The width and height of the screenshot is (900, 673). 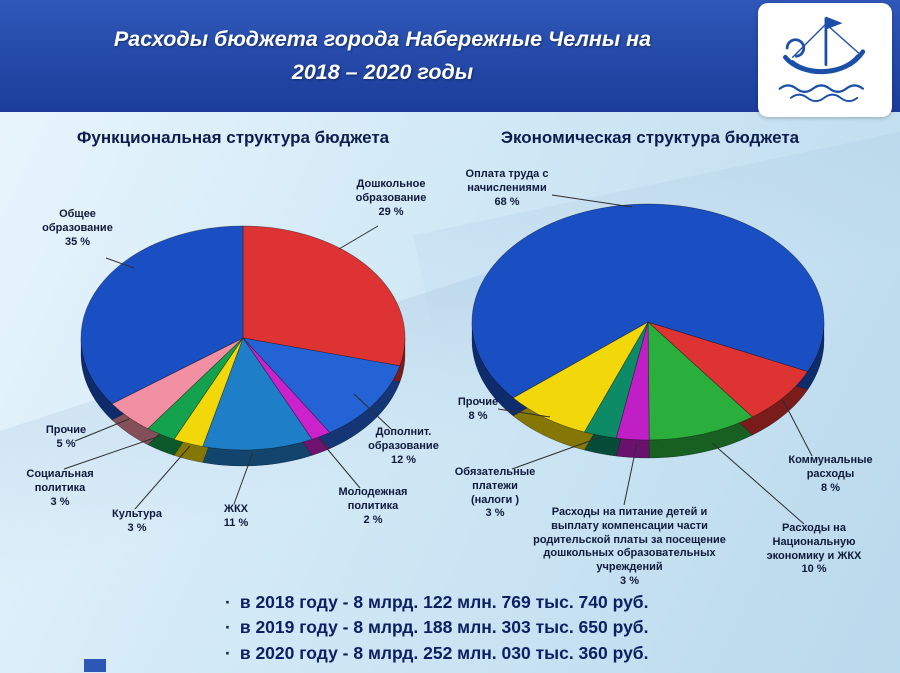 I want to click on slice-label-text: Коммунальные расходы, so click(x=830, y=467).